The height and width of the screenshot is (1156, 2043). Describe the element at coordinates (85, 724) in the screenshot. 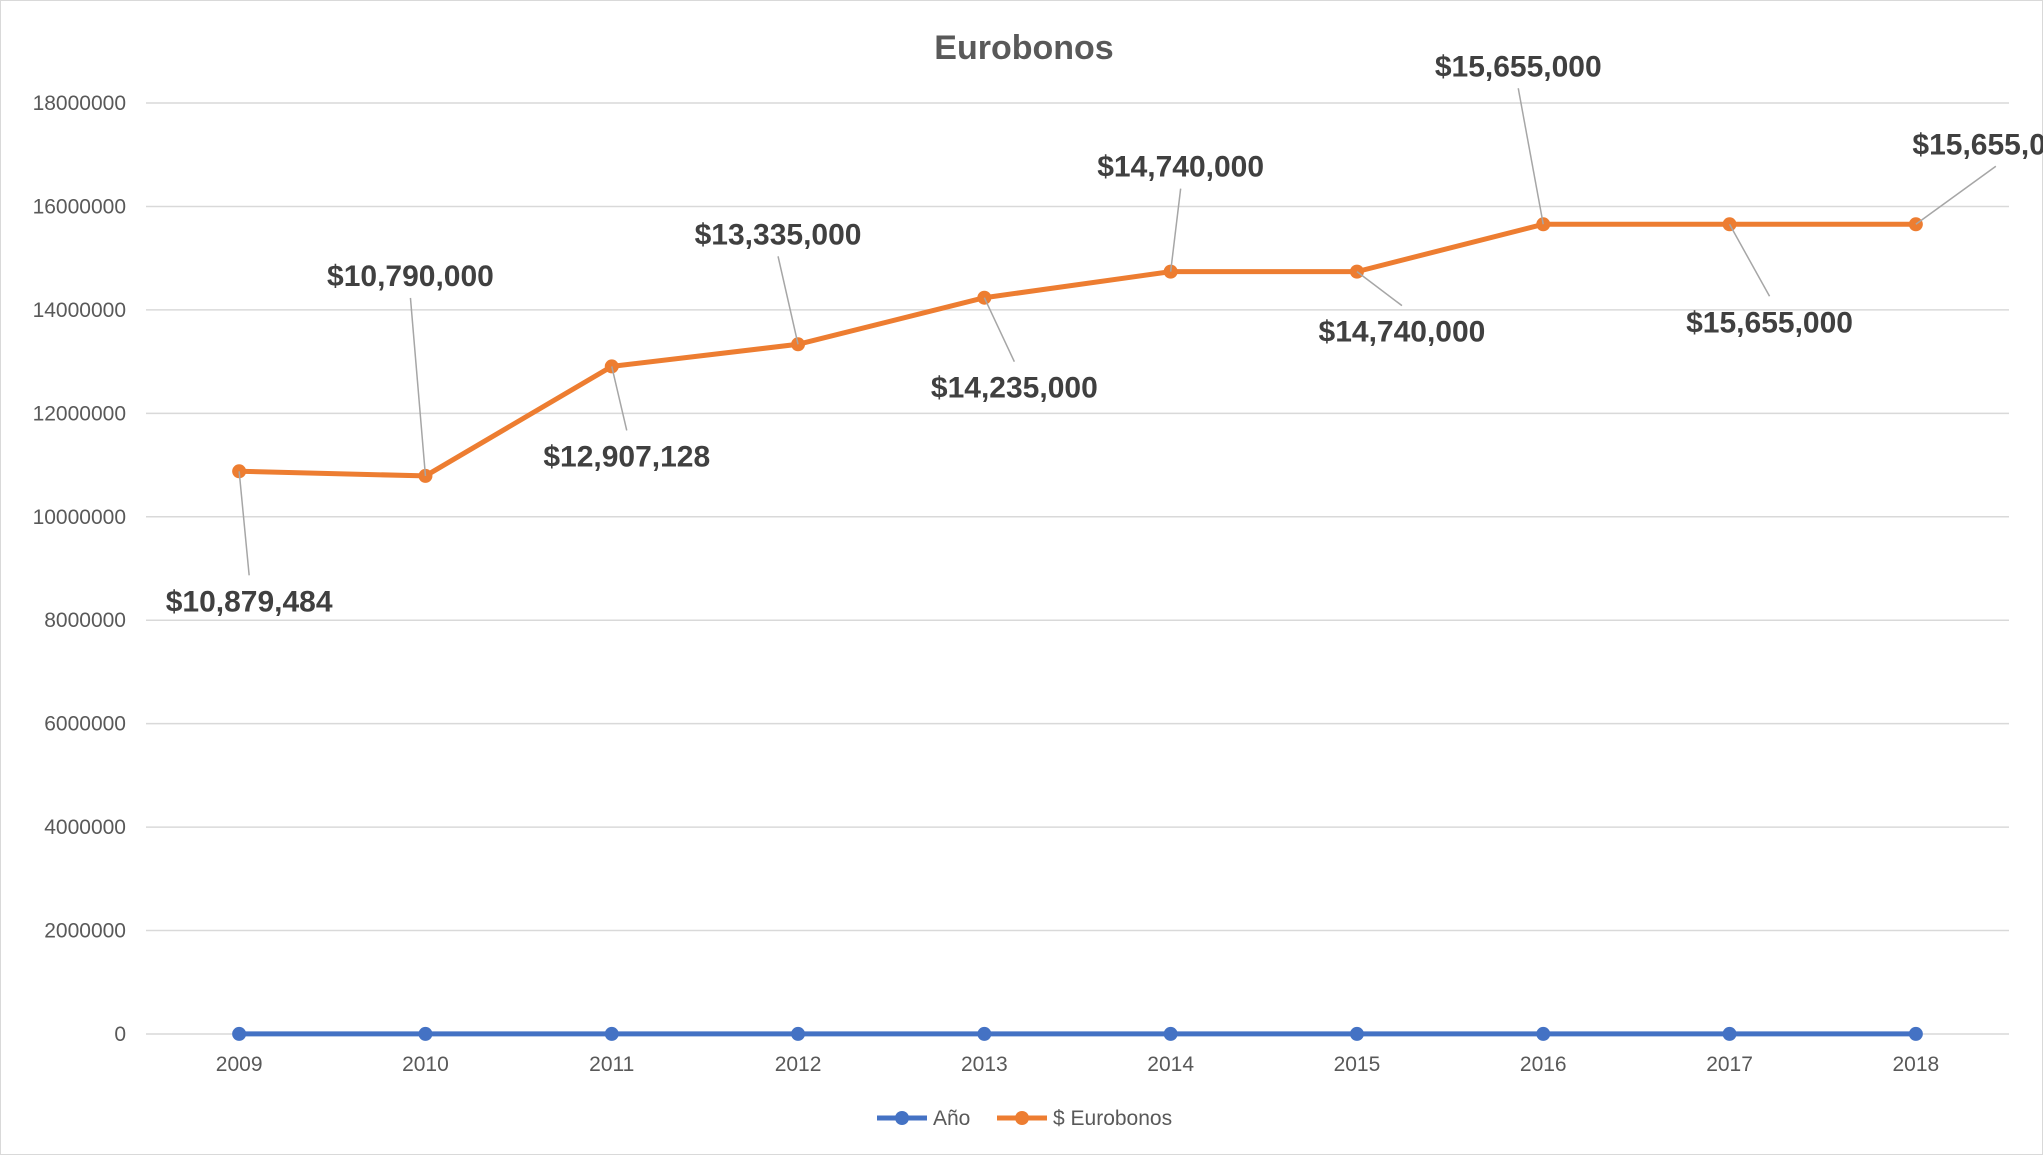

I see `y-tick-label: 6000000` at that location.